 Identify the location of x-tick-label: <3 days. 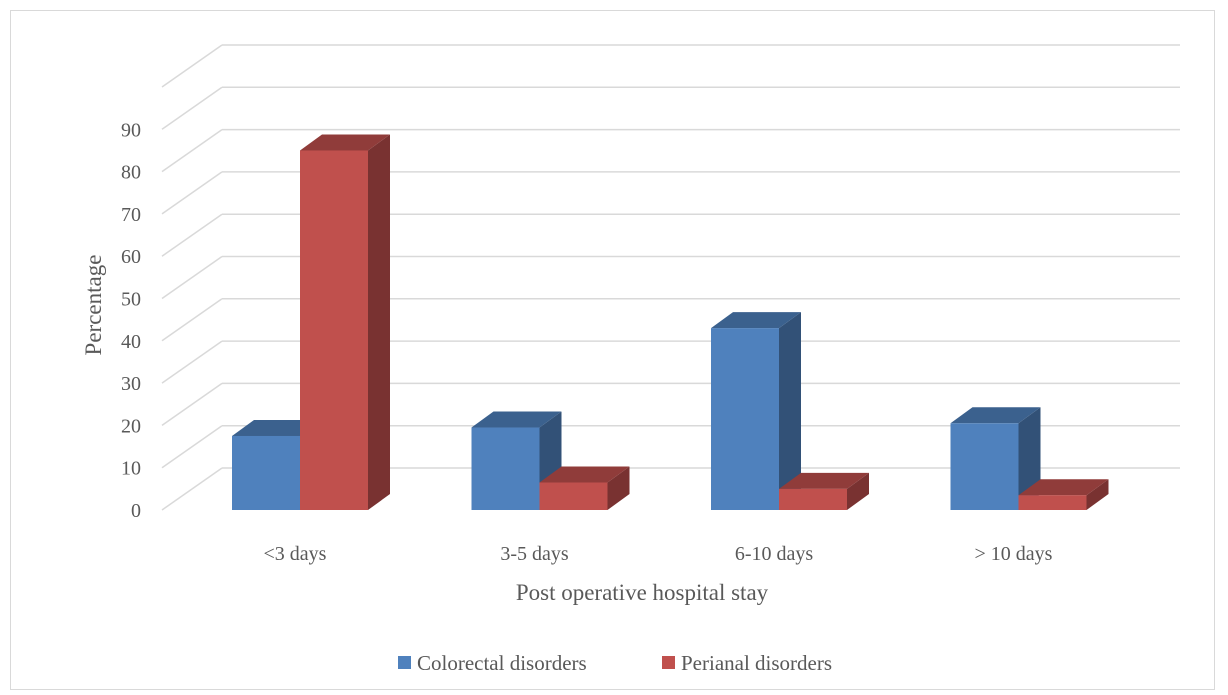
(295, 554).